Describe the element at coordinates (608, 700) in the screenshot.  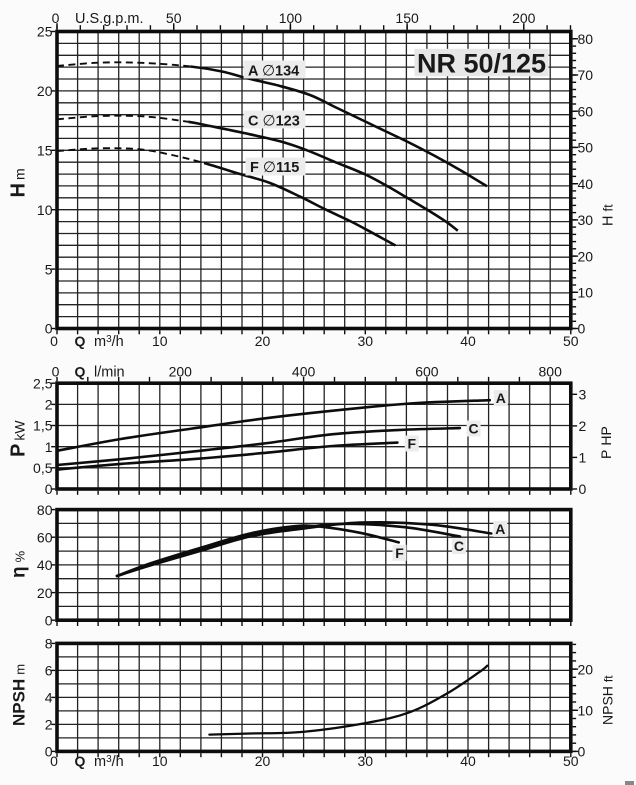
I see `svg-text: NPSHft` at that location.